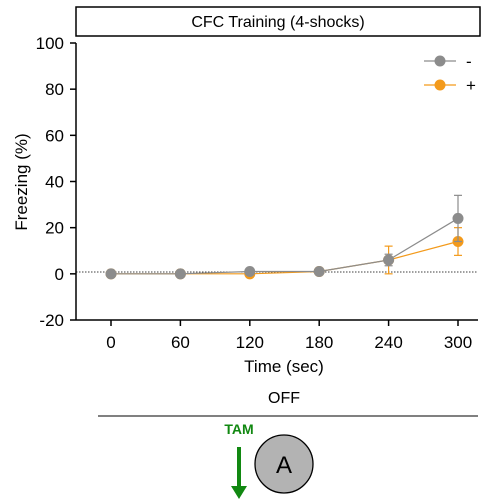 This screenshot has height=503, width=487. I want to click on chart-title: CFC Training (4-shocks), so click(277, 22).